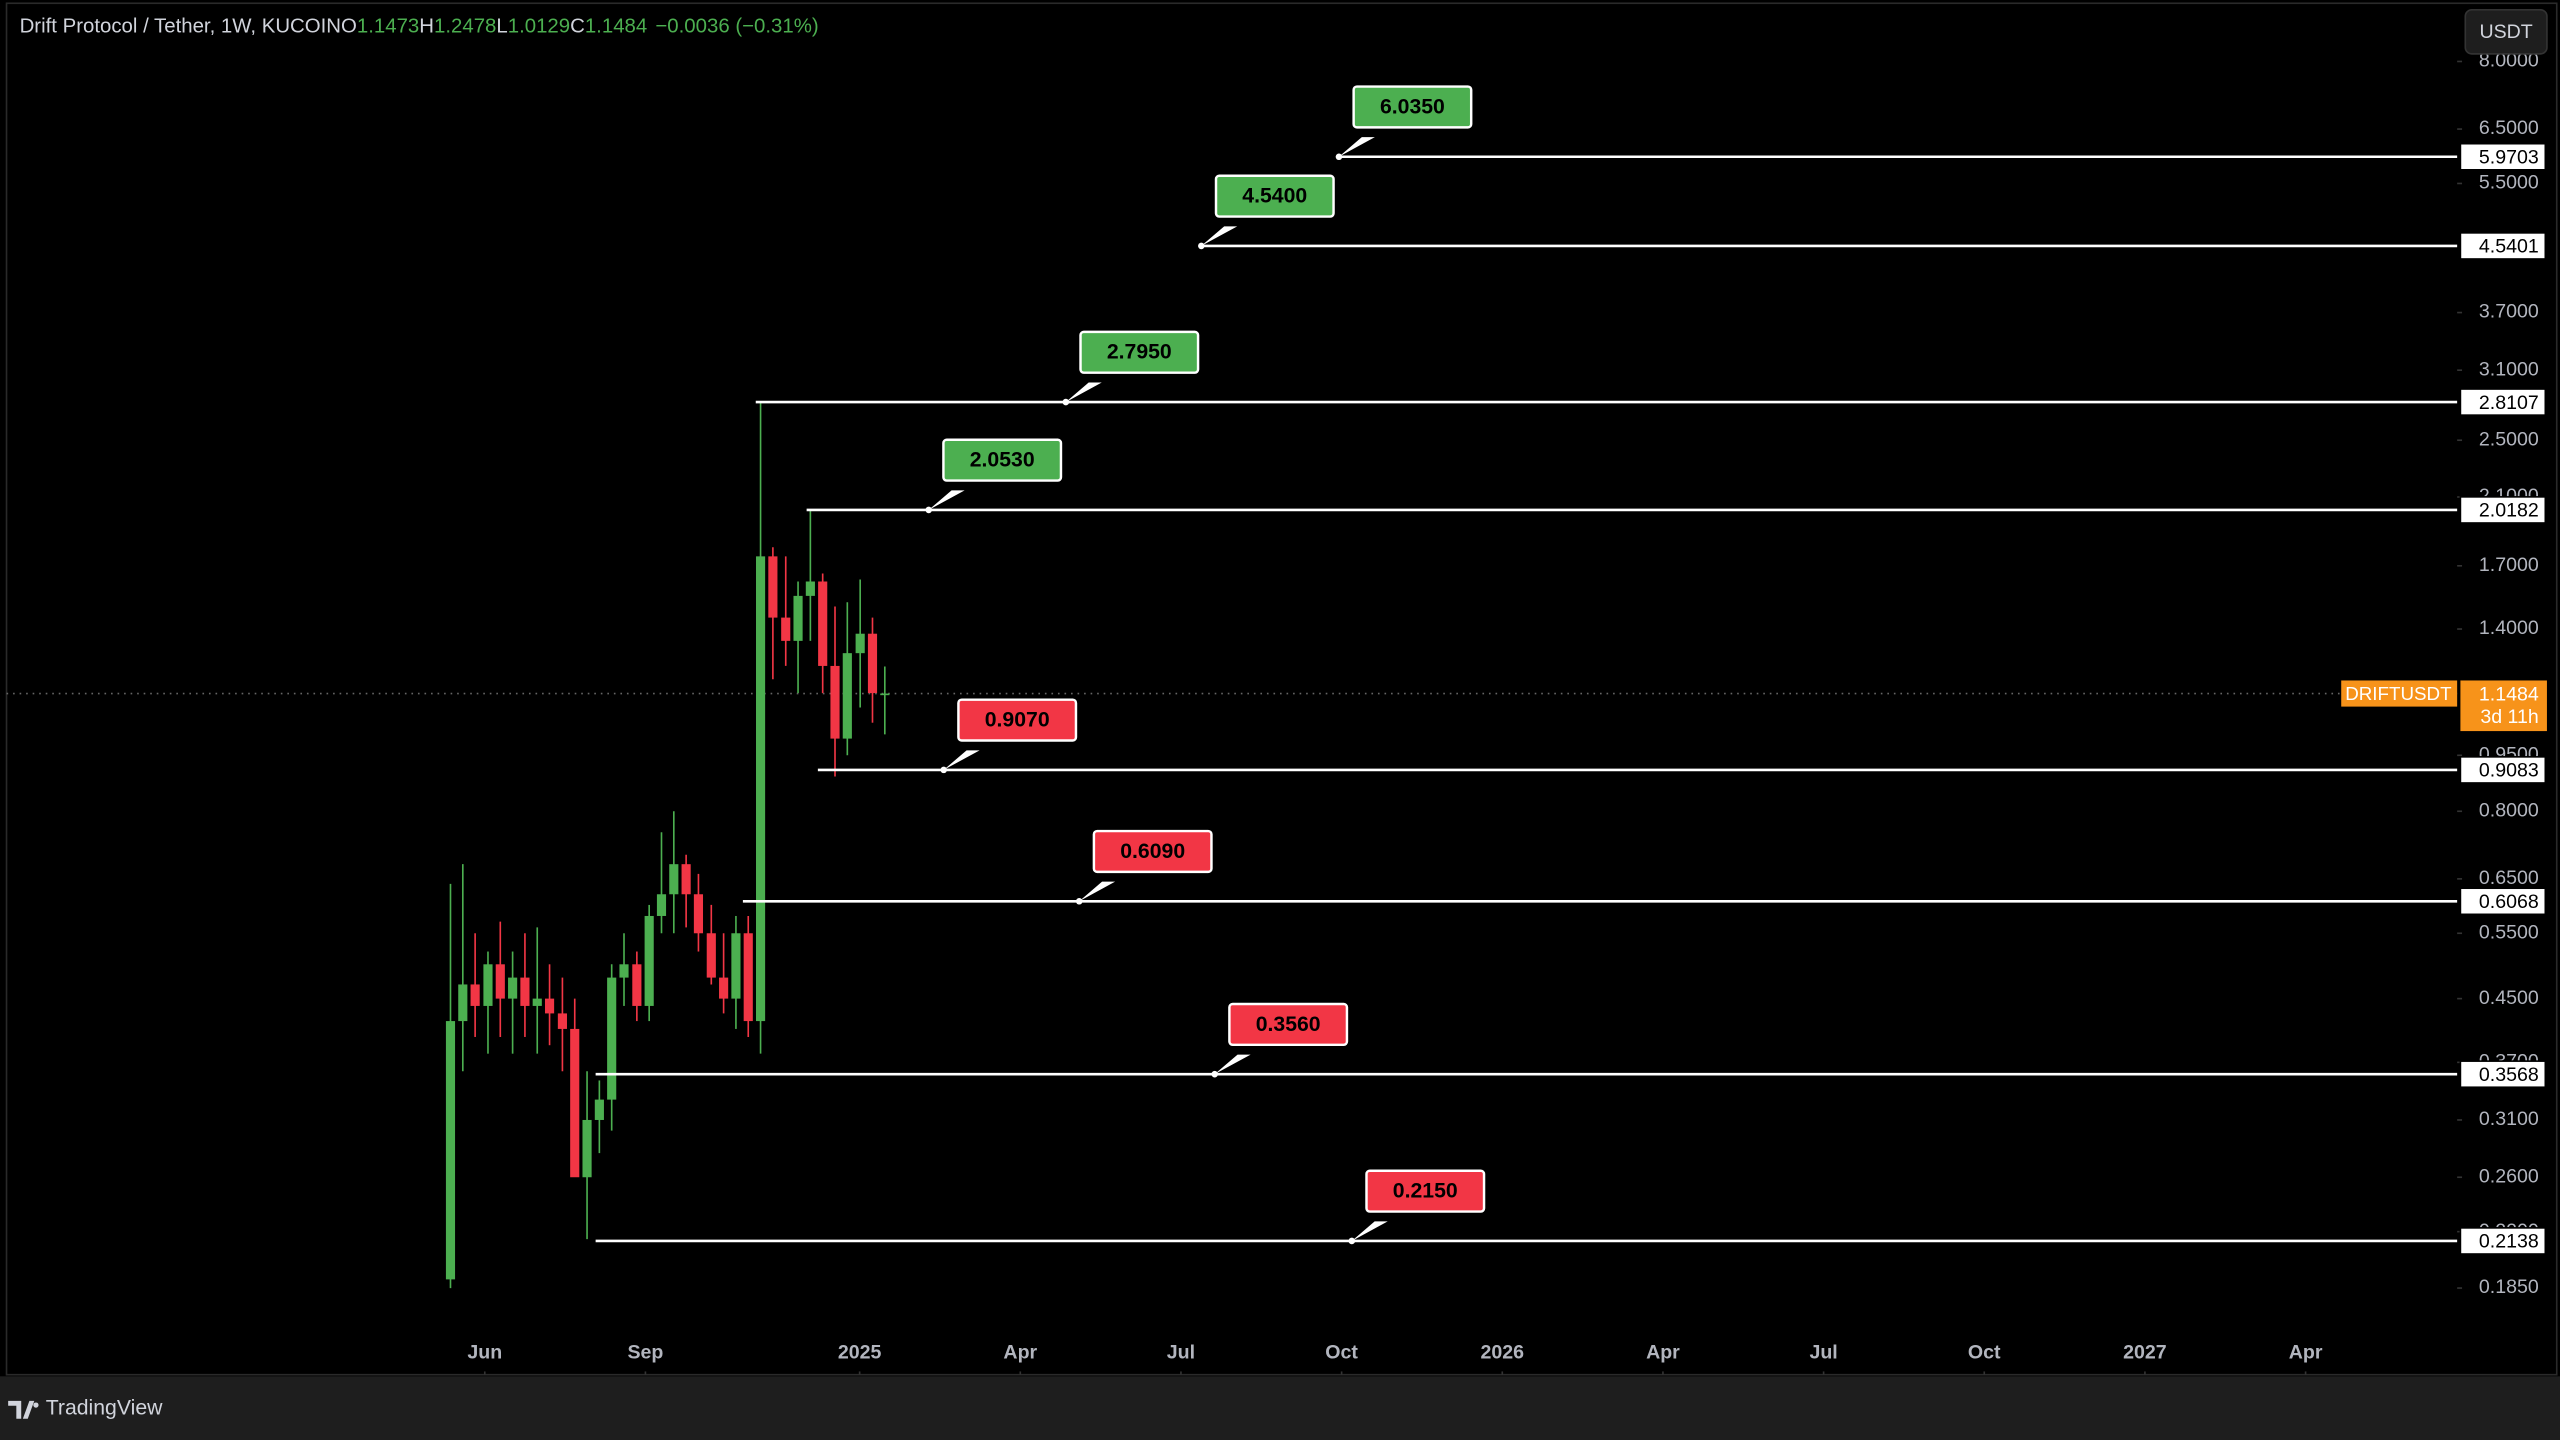  Describe the element at coordinates (2398, 693) in the screenshot. I see `symbol-label: DRIFTUSDT` at that location.